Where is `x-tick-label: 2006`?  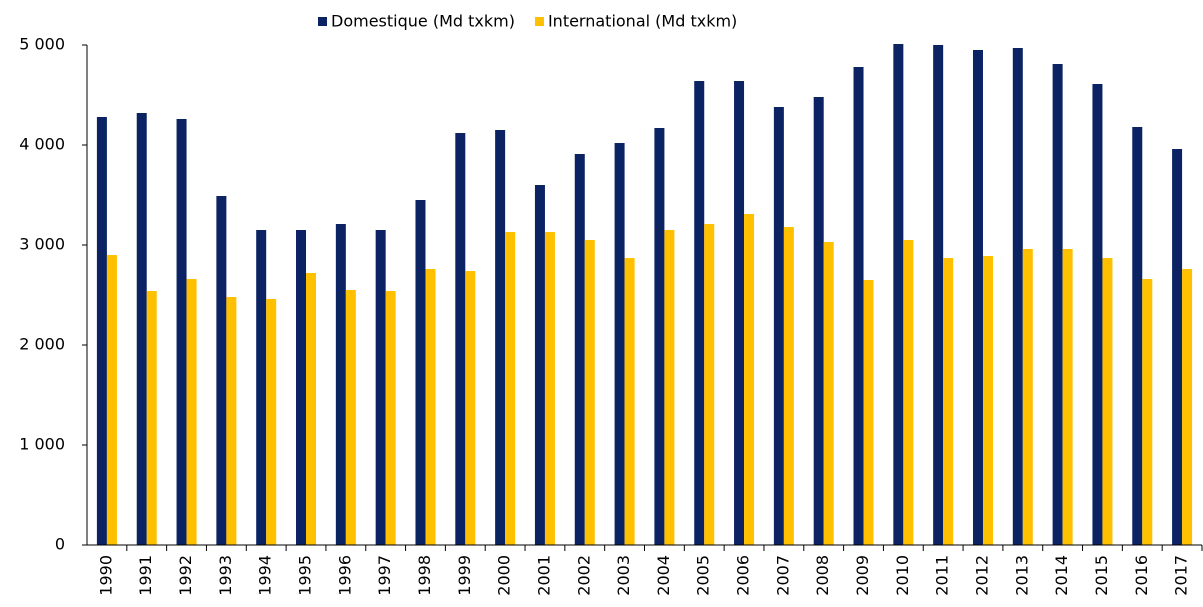 x-tick-label: 2006 is located at coordinates (743, 575).